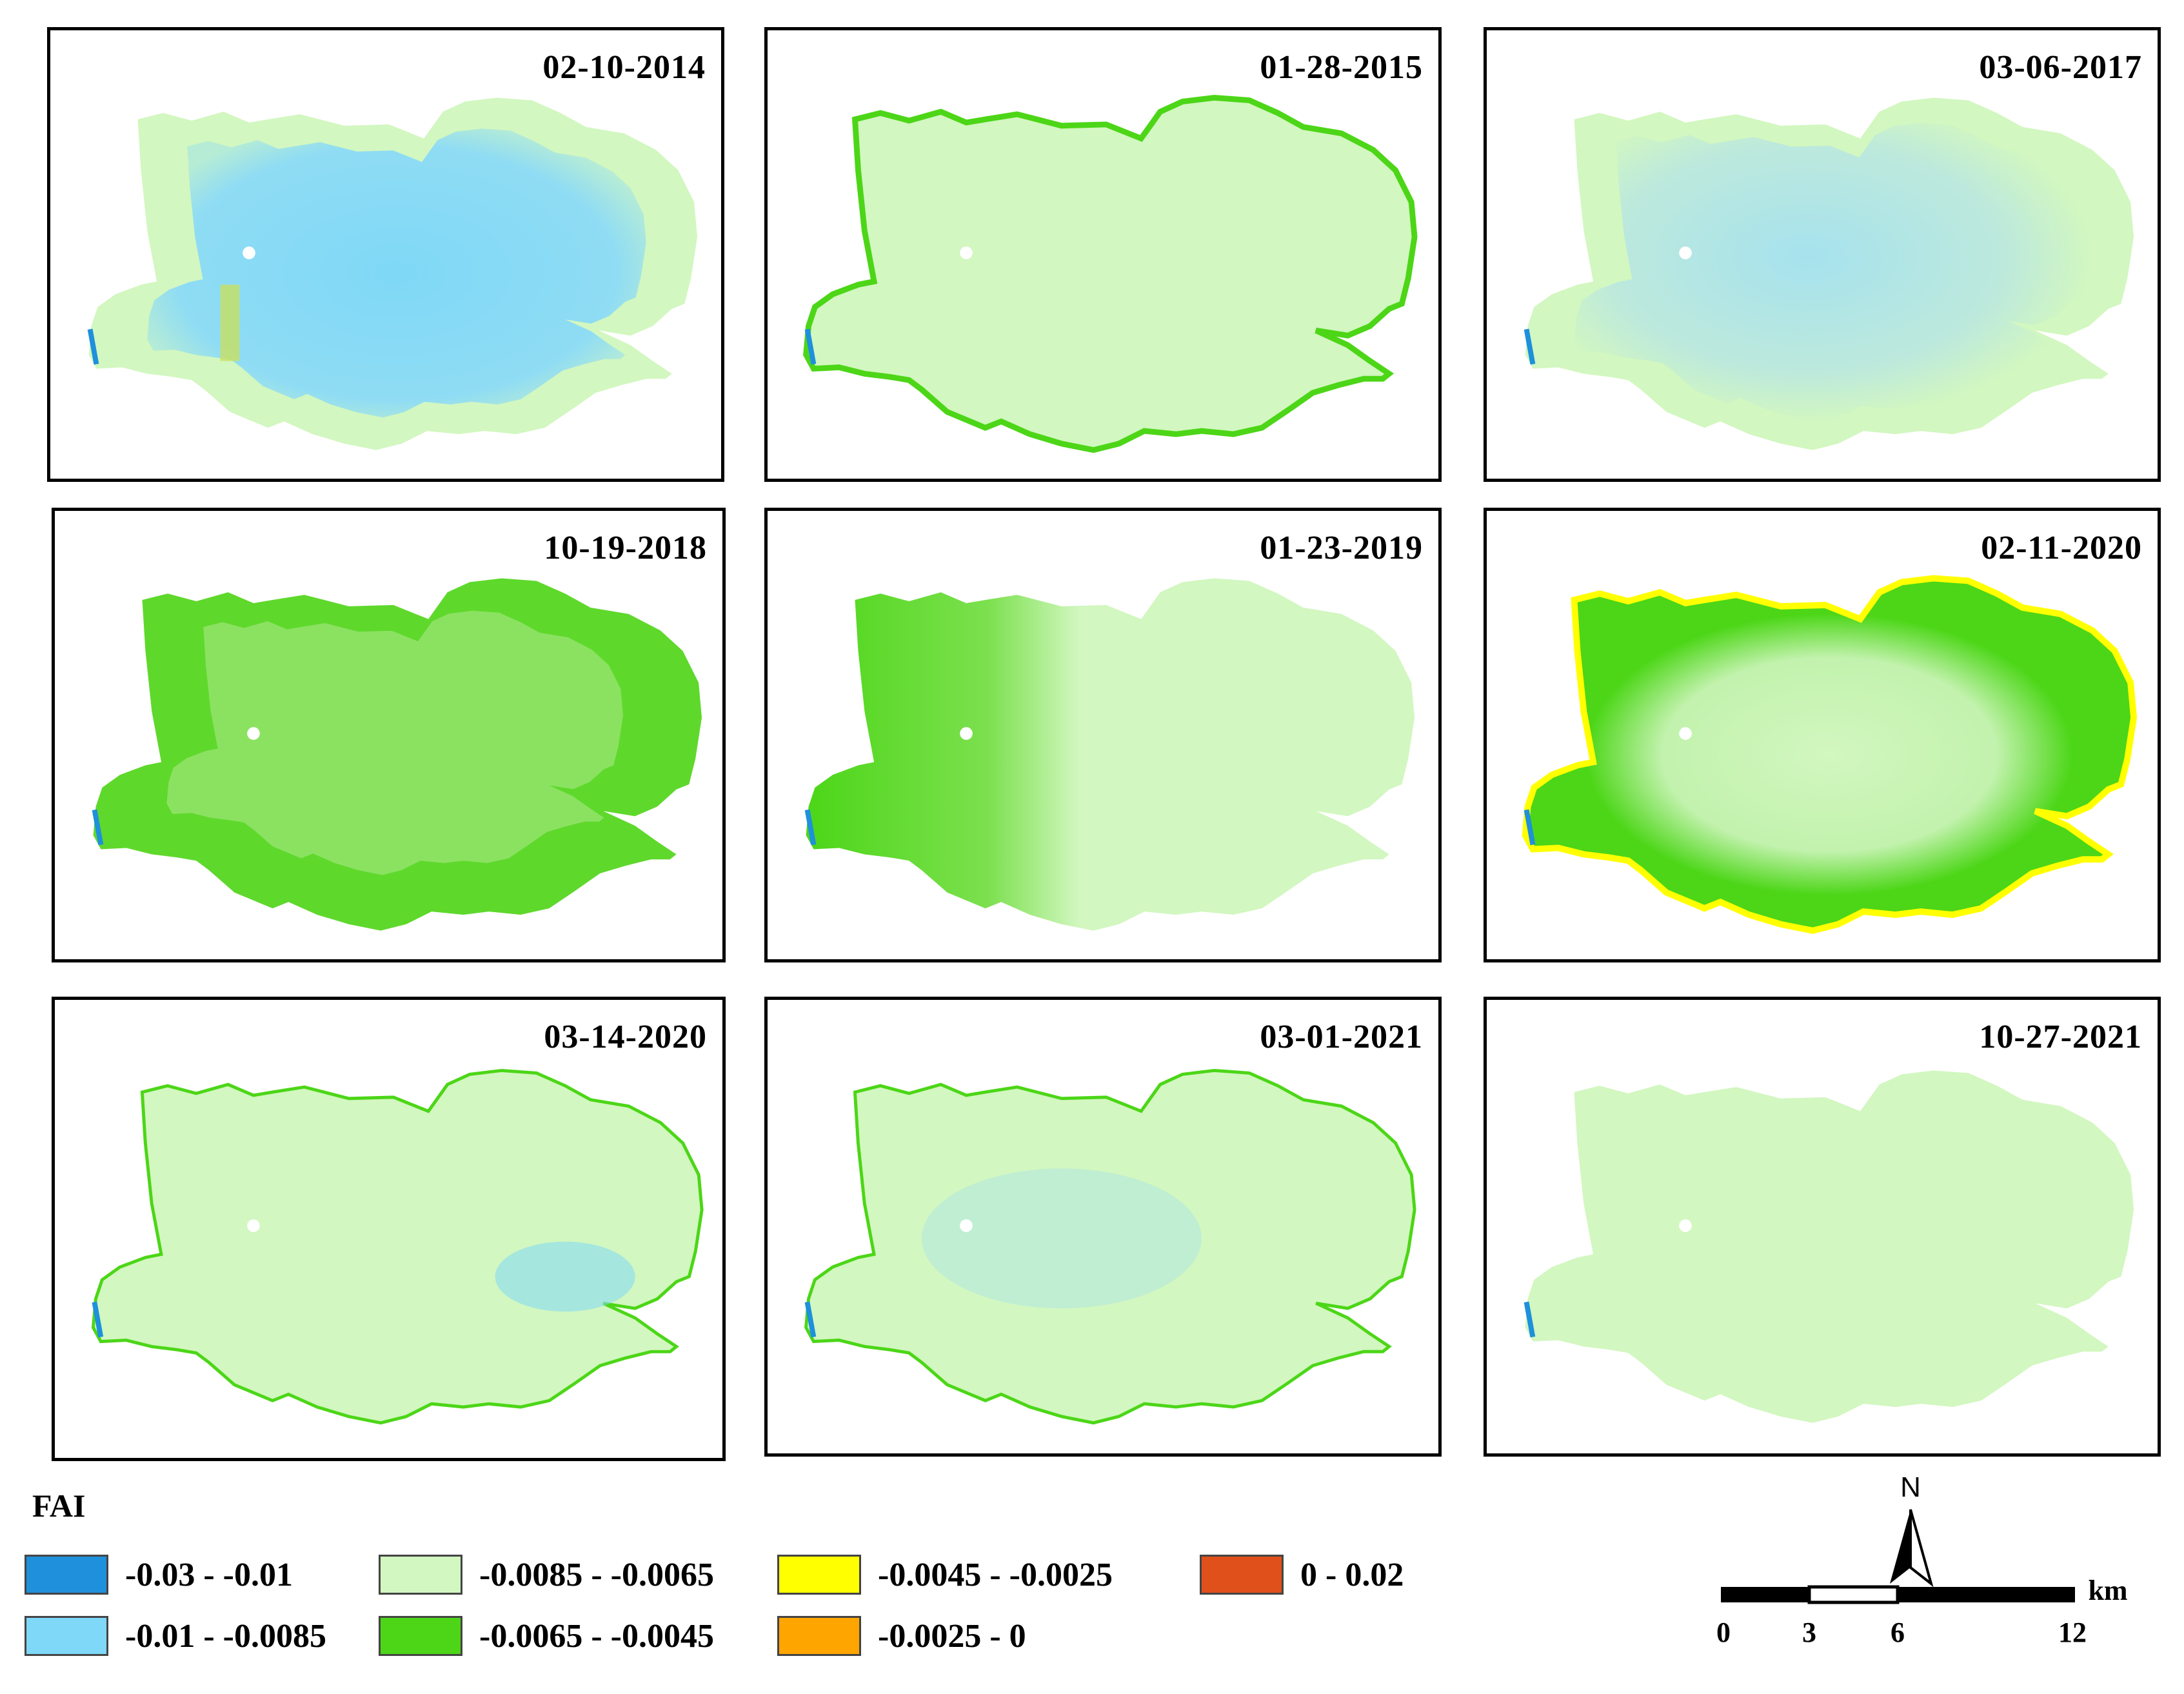 This screenshot has height=1694, width=2184. Describe the element at coordinates (2060, 1037) in the screenshot. I see `panel-date: 10-27-2021` at that location.